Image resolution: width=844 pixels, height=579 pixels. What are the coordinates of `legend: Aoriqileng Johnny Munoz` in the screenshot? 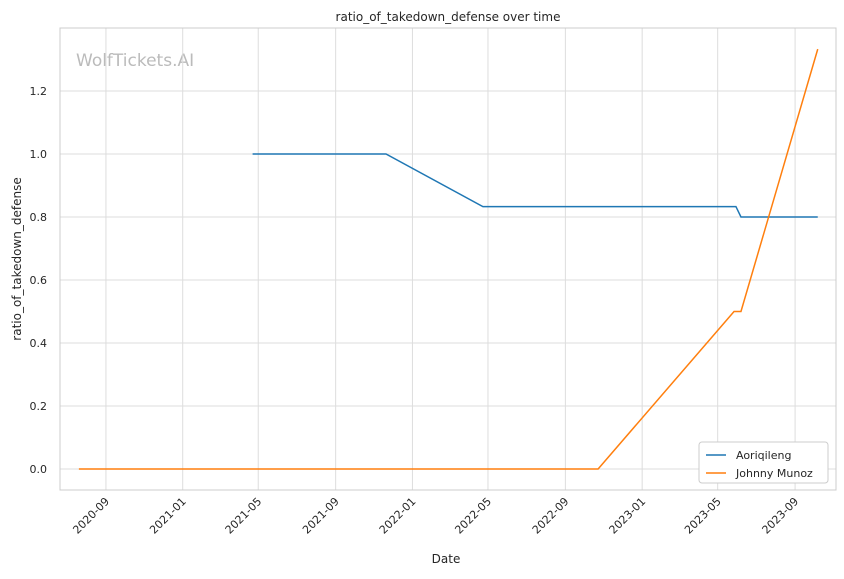 It's located at (763, 462).